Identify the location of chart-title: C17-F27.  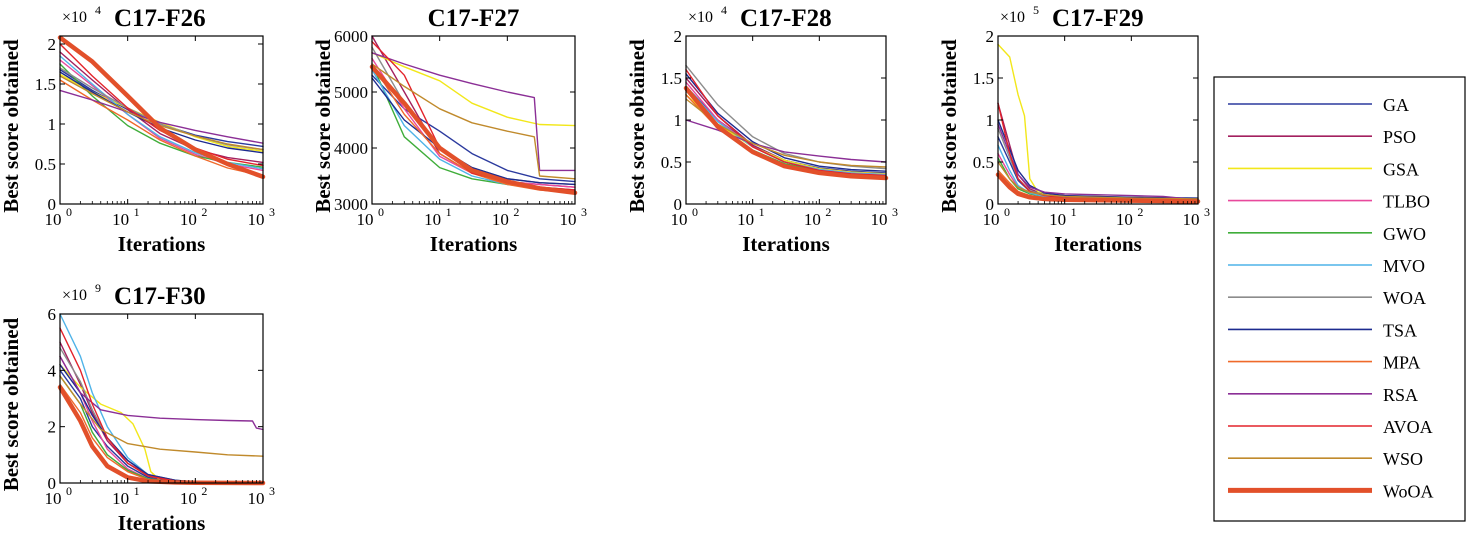
(474, 18).